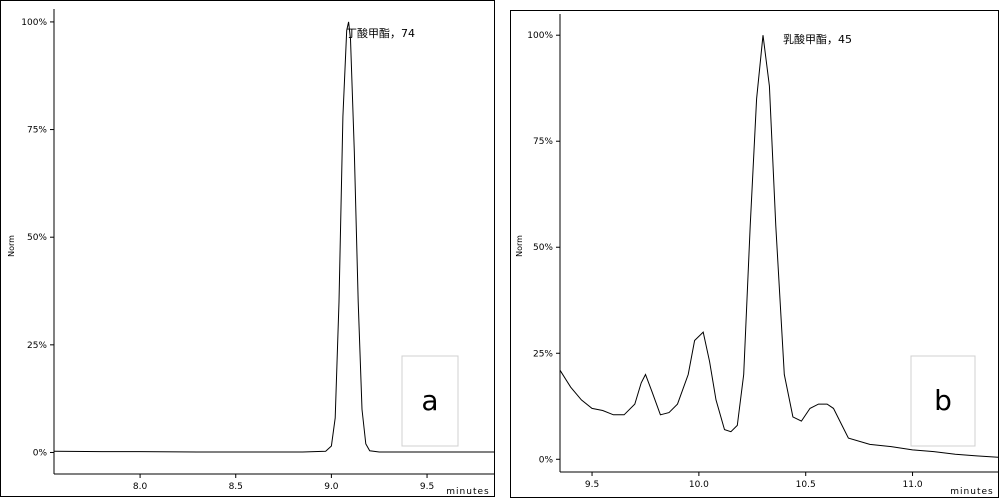  Describe the element at coordinates (11, 246) in the screenshot. I see `panel-a-y-axis-label: Norm` at that location.